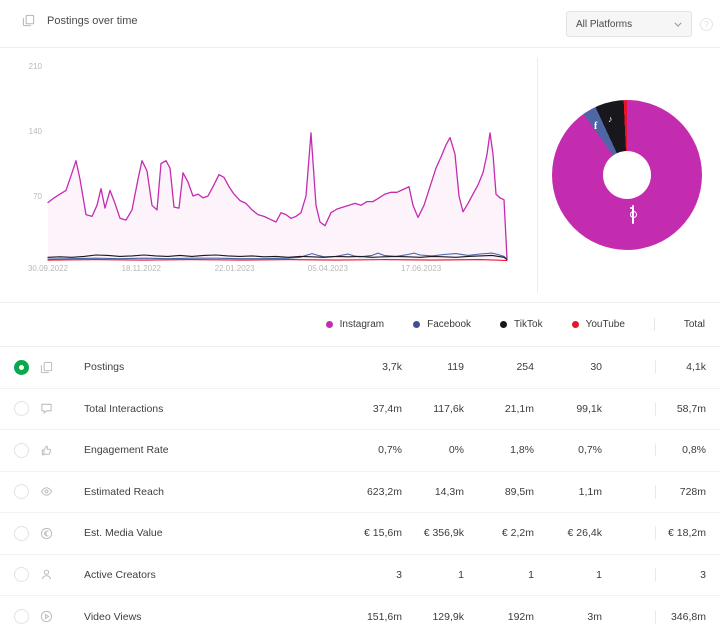 This screenshot has width=720, height=638. I want to click on table-row-engagement-rate: Engagement Rate 0,7% 0% 1,8% 0,7% 0,8%, so click(360, 451).